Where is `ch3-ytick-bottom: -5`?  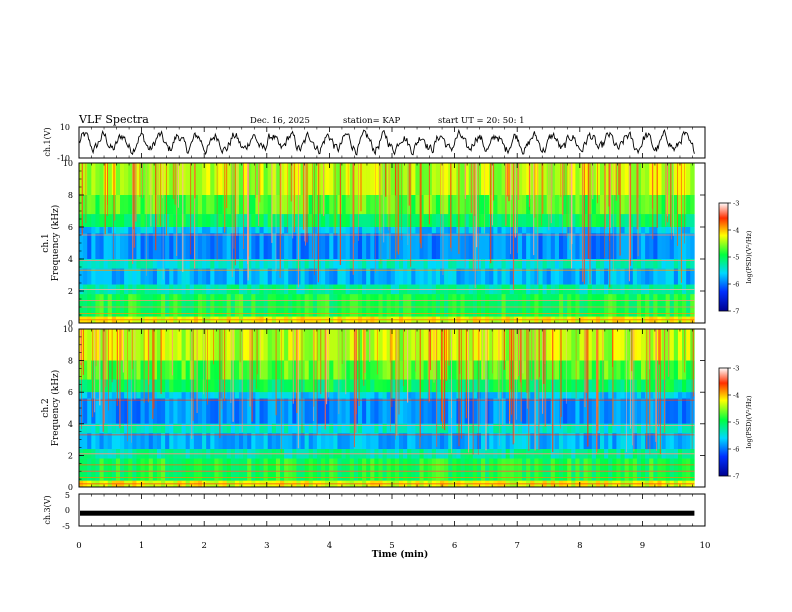 ch3-ytick-bottom: -5 is located at coordinates (66, 526).